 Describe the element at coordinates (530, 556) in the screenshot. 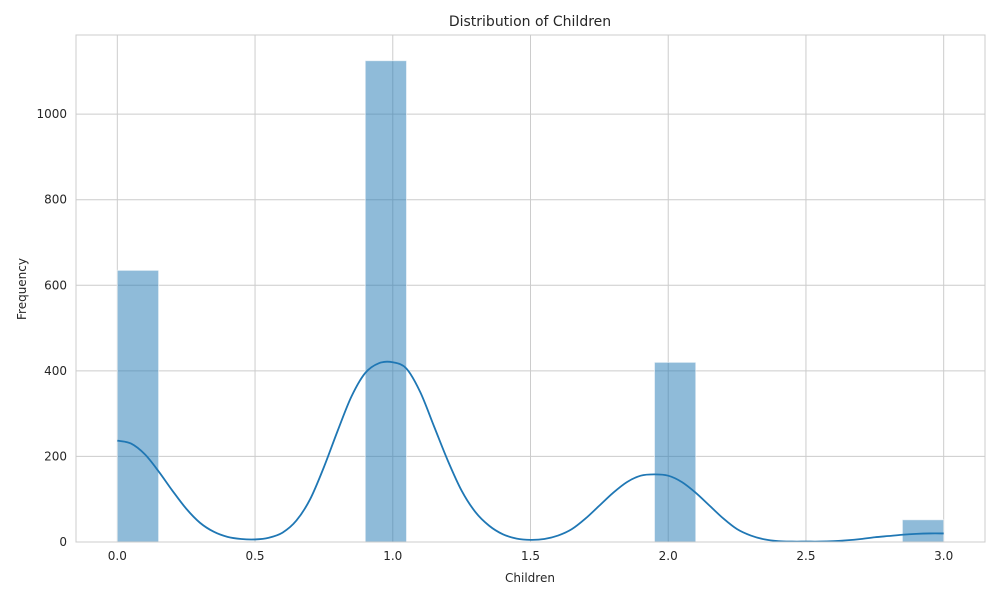

I see `x-tick-label: 1.5` at that location.